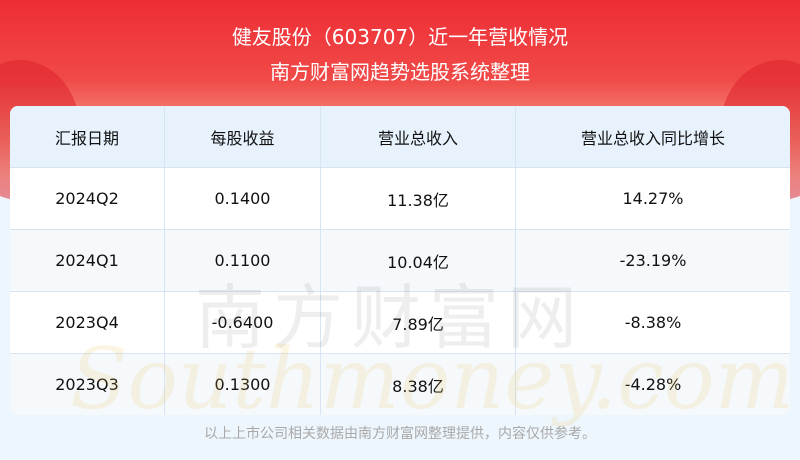 This screenshot has height=460, width=800. I want to click on table-cell: -8.38%, so click(653, 322).